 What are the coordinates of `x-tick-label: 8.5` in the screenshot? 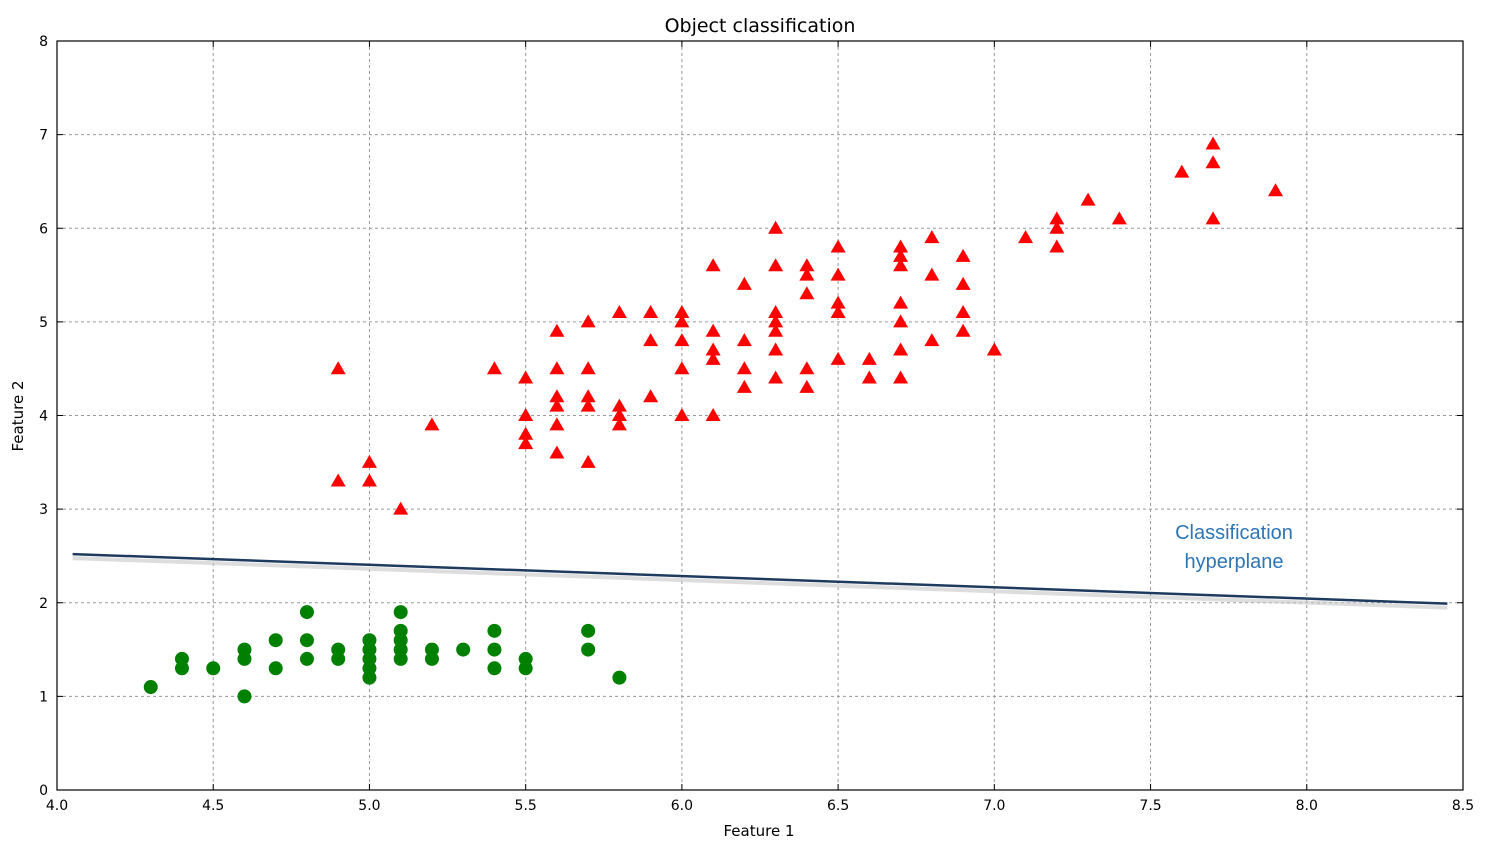 It's located at (1463, 806).